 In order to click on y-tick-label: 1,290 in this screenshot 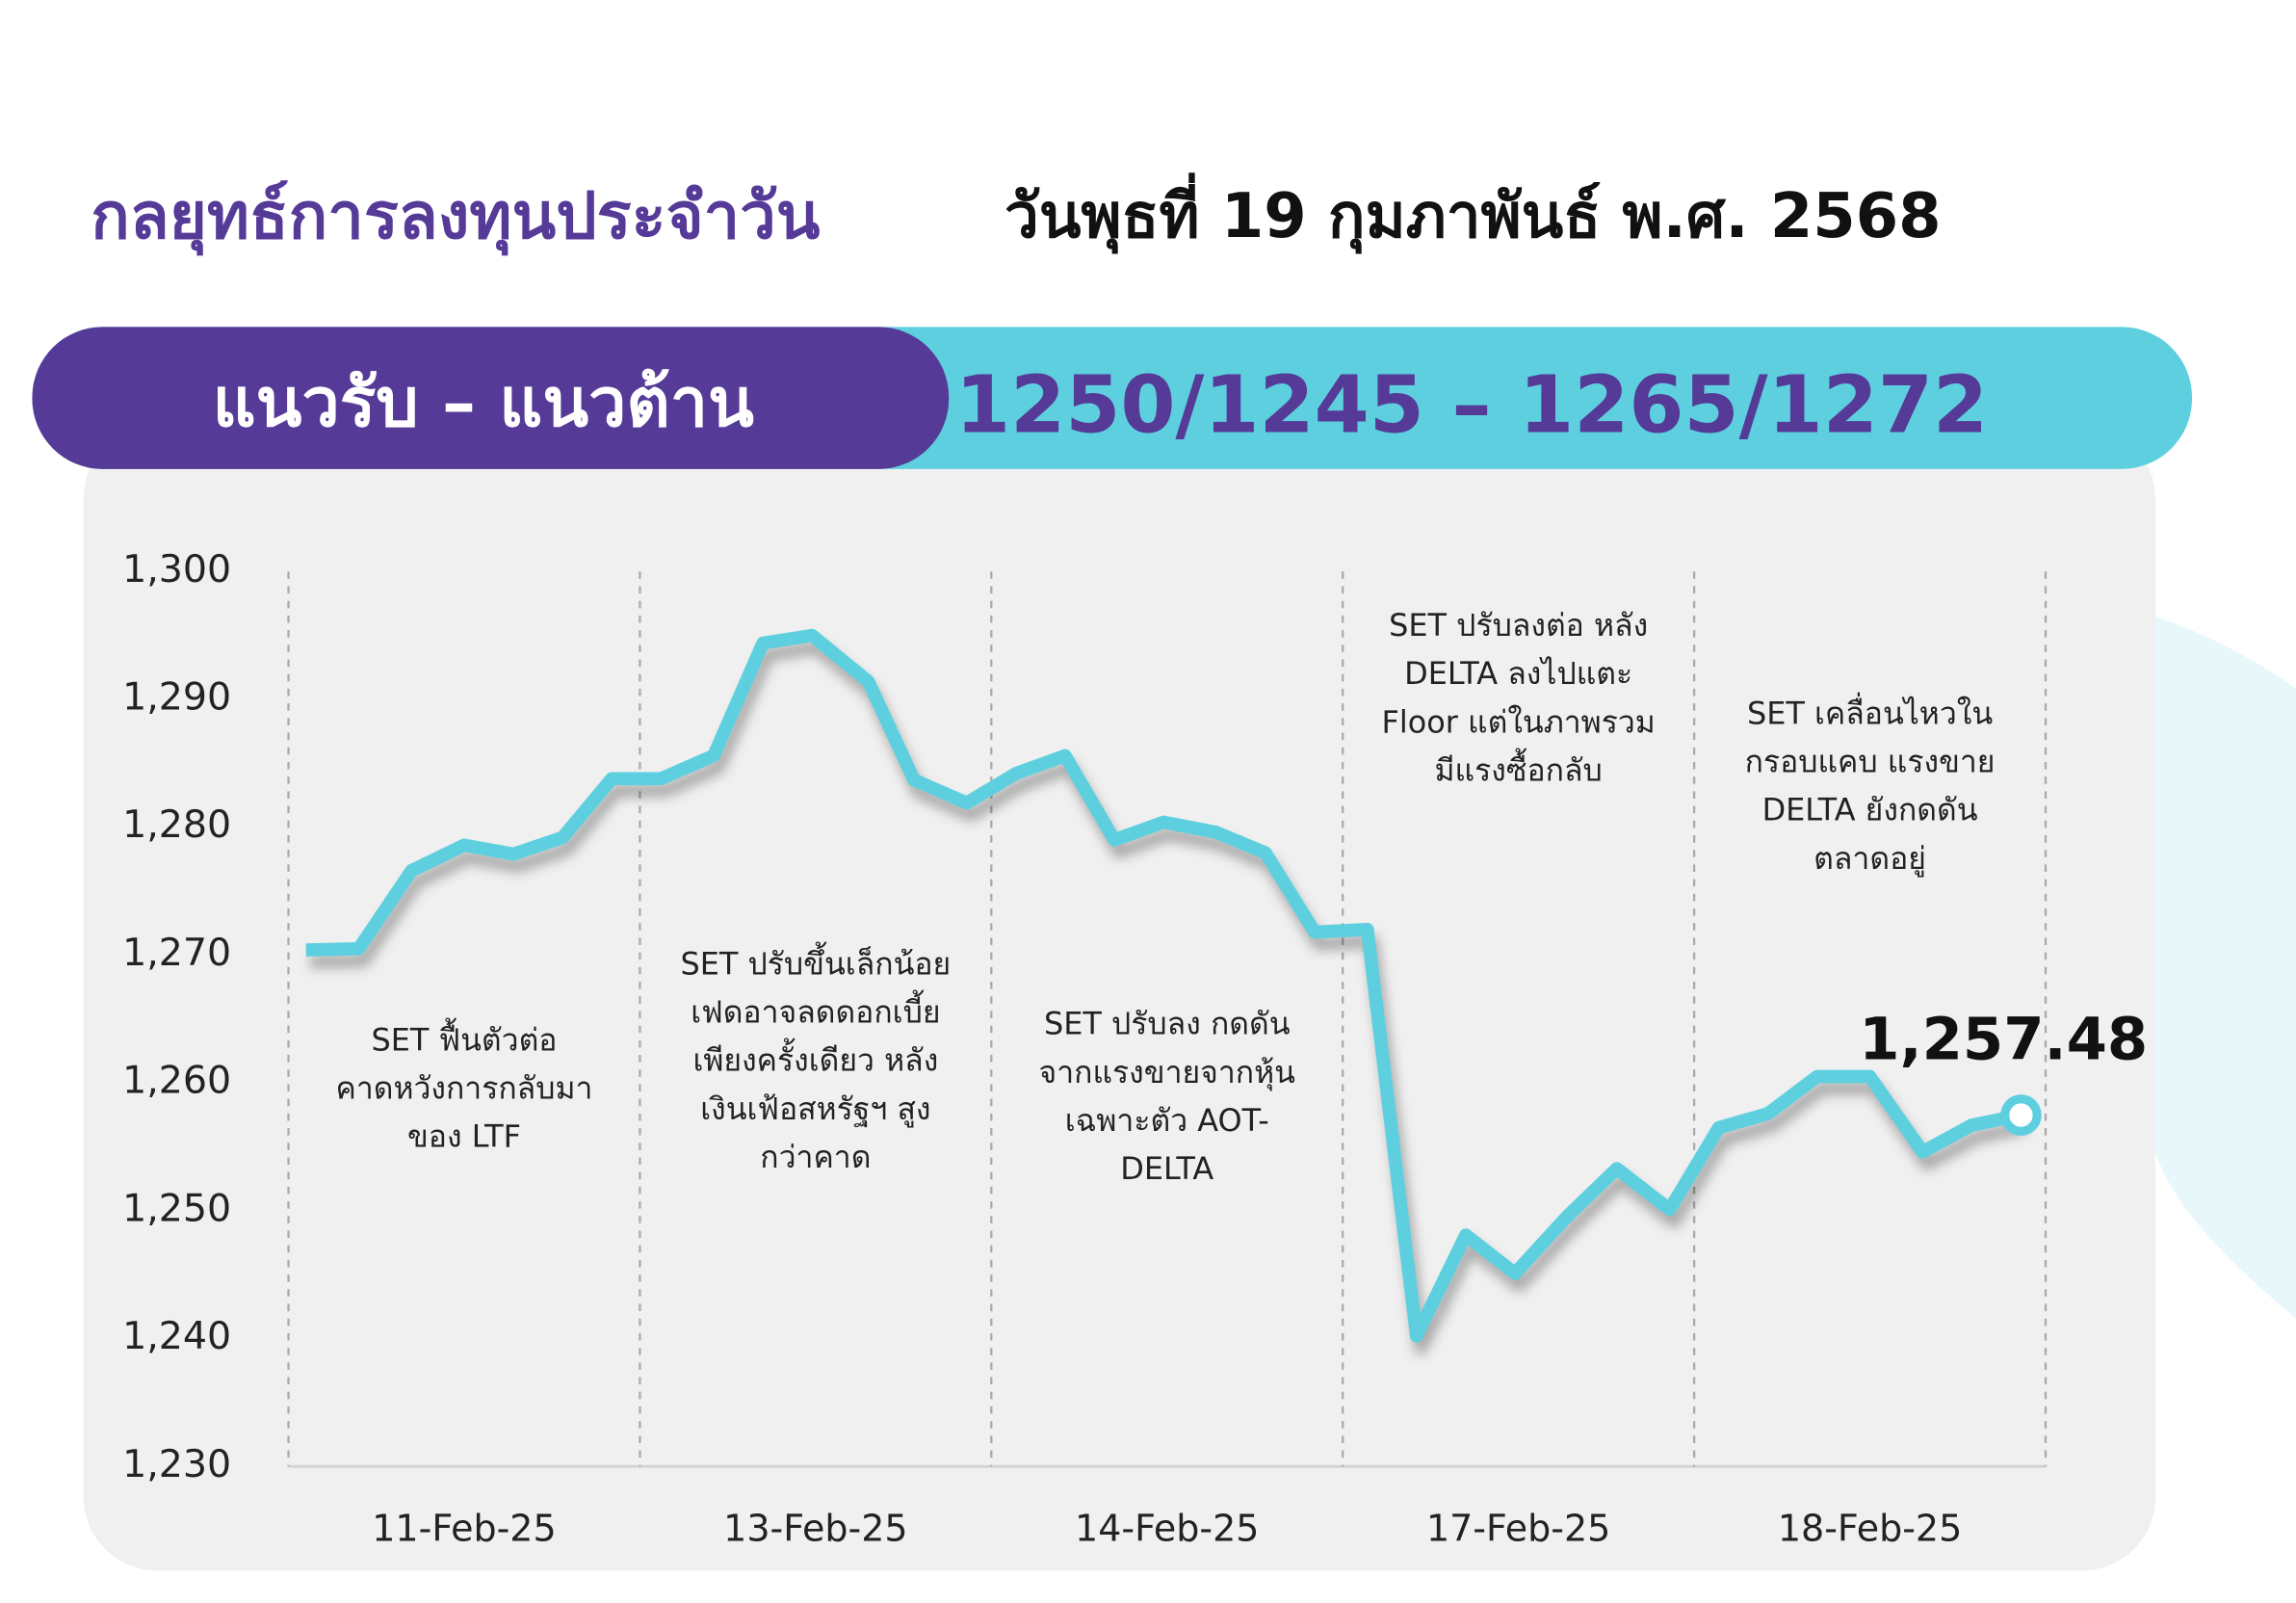, I will do `click(176, 697)`.